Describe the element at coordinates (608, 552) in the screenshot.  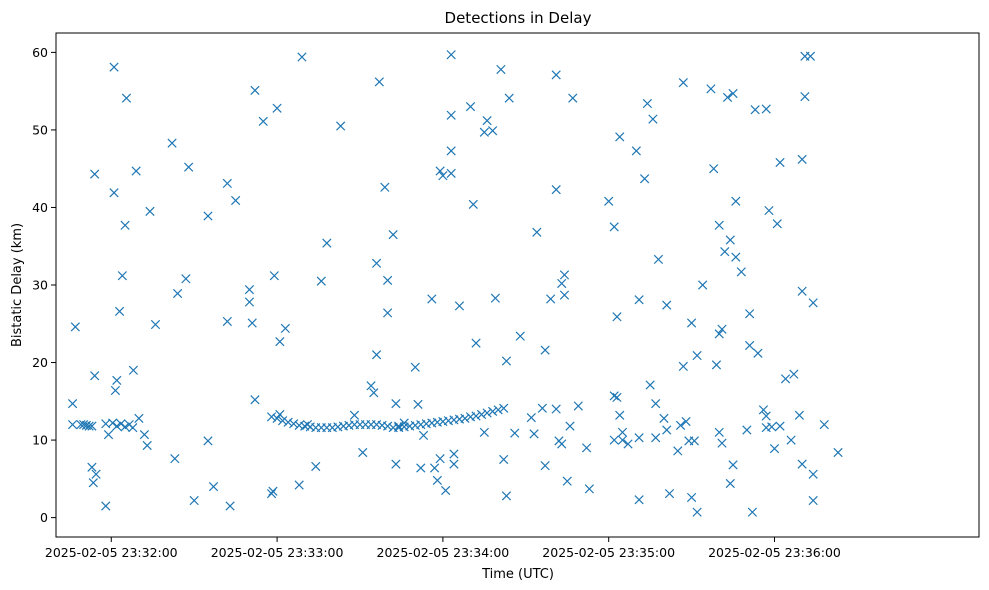
I see `x-tick-label: 2025-02-05 23:35:00` at that location.